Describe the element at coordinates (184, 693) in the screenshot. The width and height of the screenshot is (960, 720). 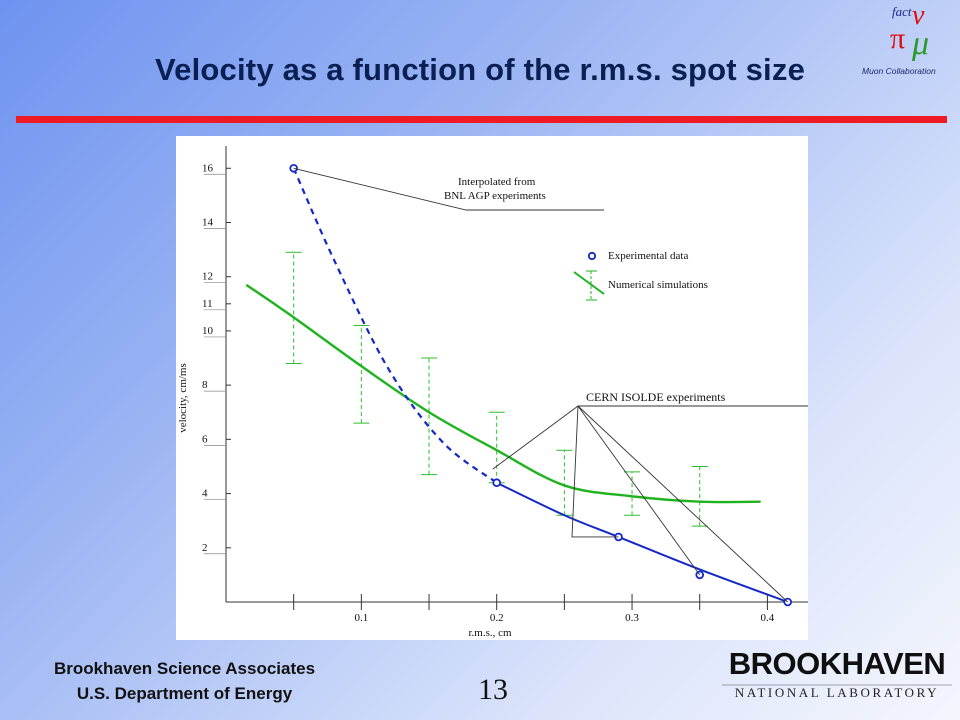
I see `footer-line-2: U.S. Department of Energy` at that location.